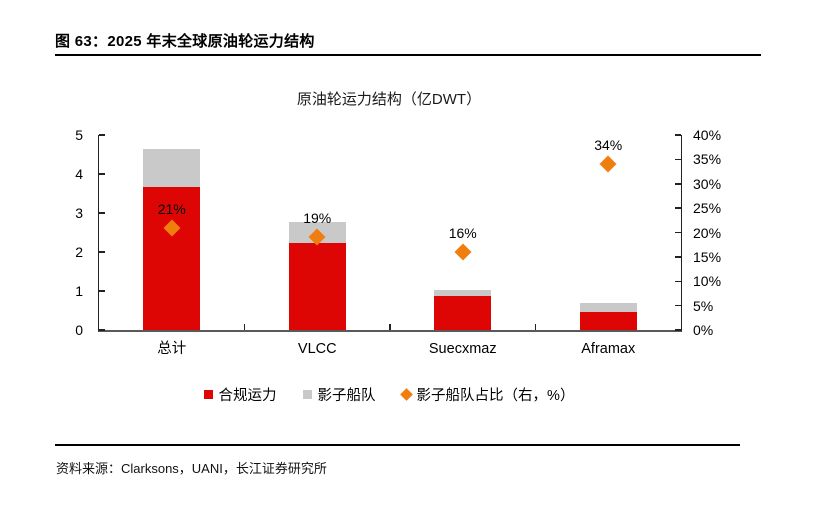  What do you see at coordinates (707, 232) in the screenshot?
I see `right-axis-tick-label: 20%` at bounding box center [707, 232].